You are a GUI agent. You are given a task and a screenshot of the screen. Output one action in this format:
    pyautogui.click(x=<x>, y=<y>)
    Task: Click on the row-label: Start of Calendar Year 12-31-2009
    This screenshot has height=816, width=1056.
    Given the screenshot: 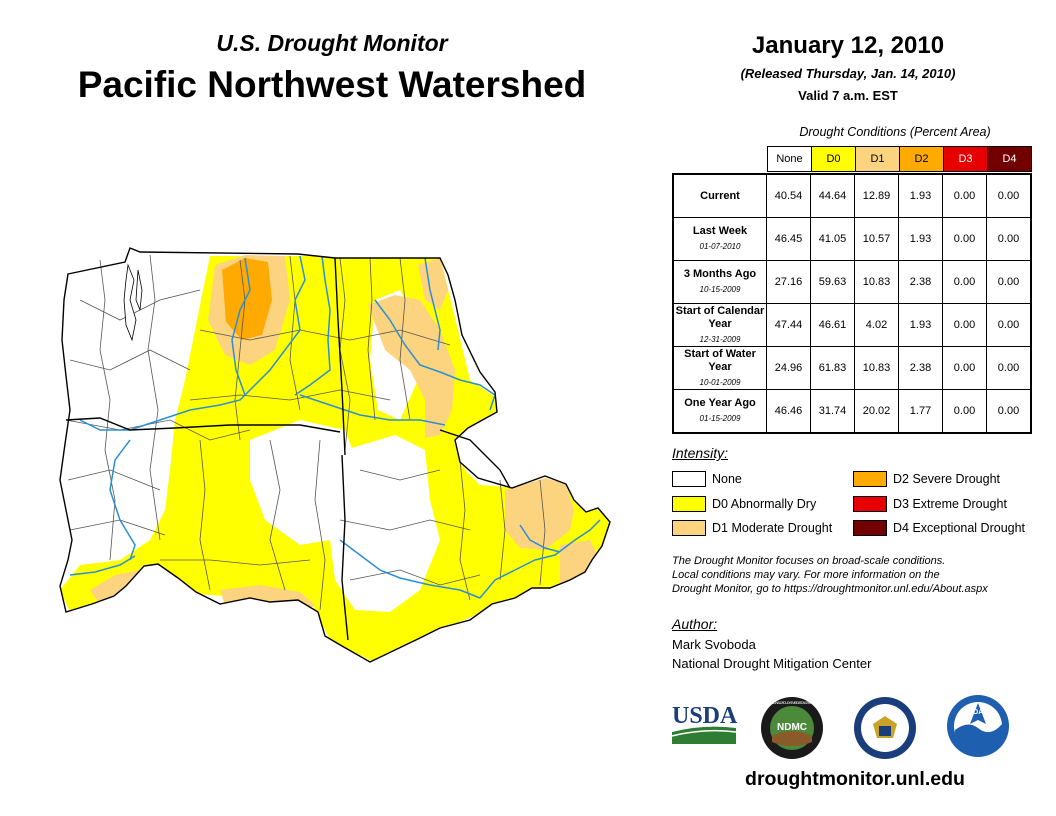 What is the action you would take?
    pyautogui.click(x=719, y=325)
    